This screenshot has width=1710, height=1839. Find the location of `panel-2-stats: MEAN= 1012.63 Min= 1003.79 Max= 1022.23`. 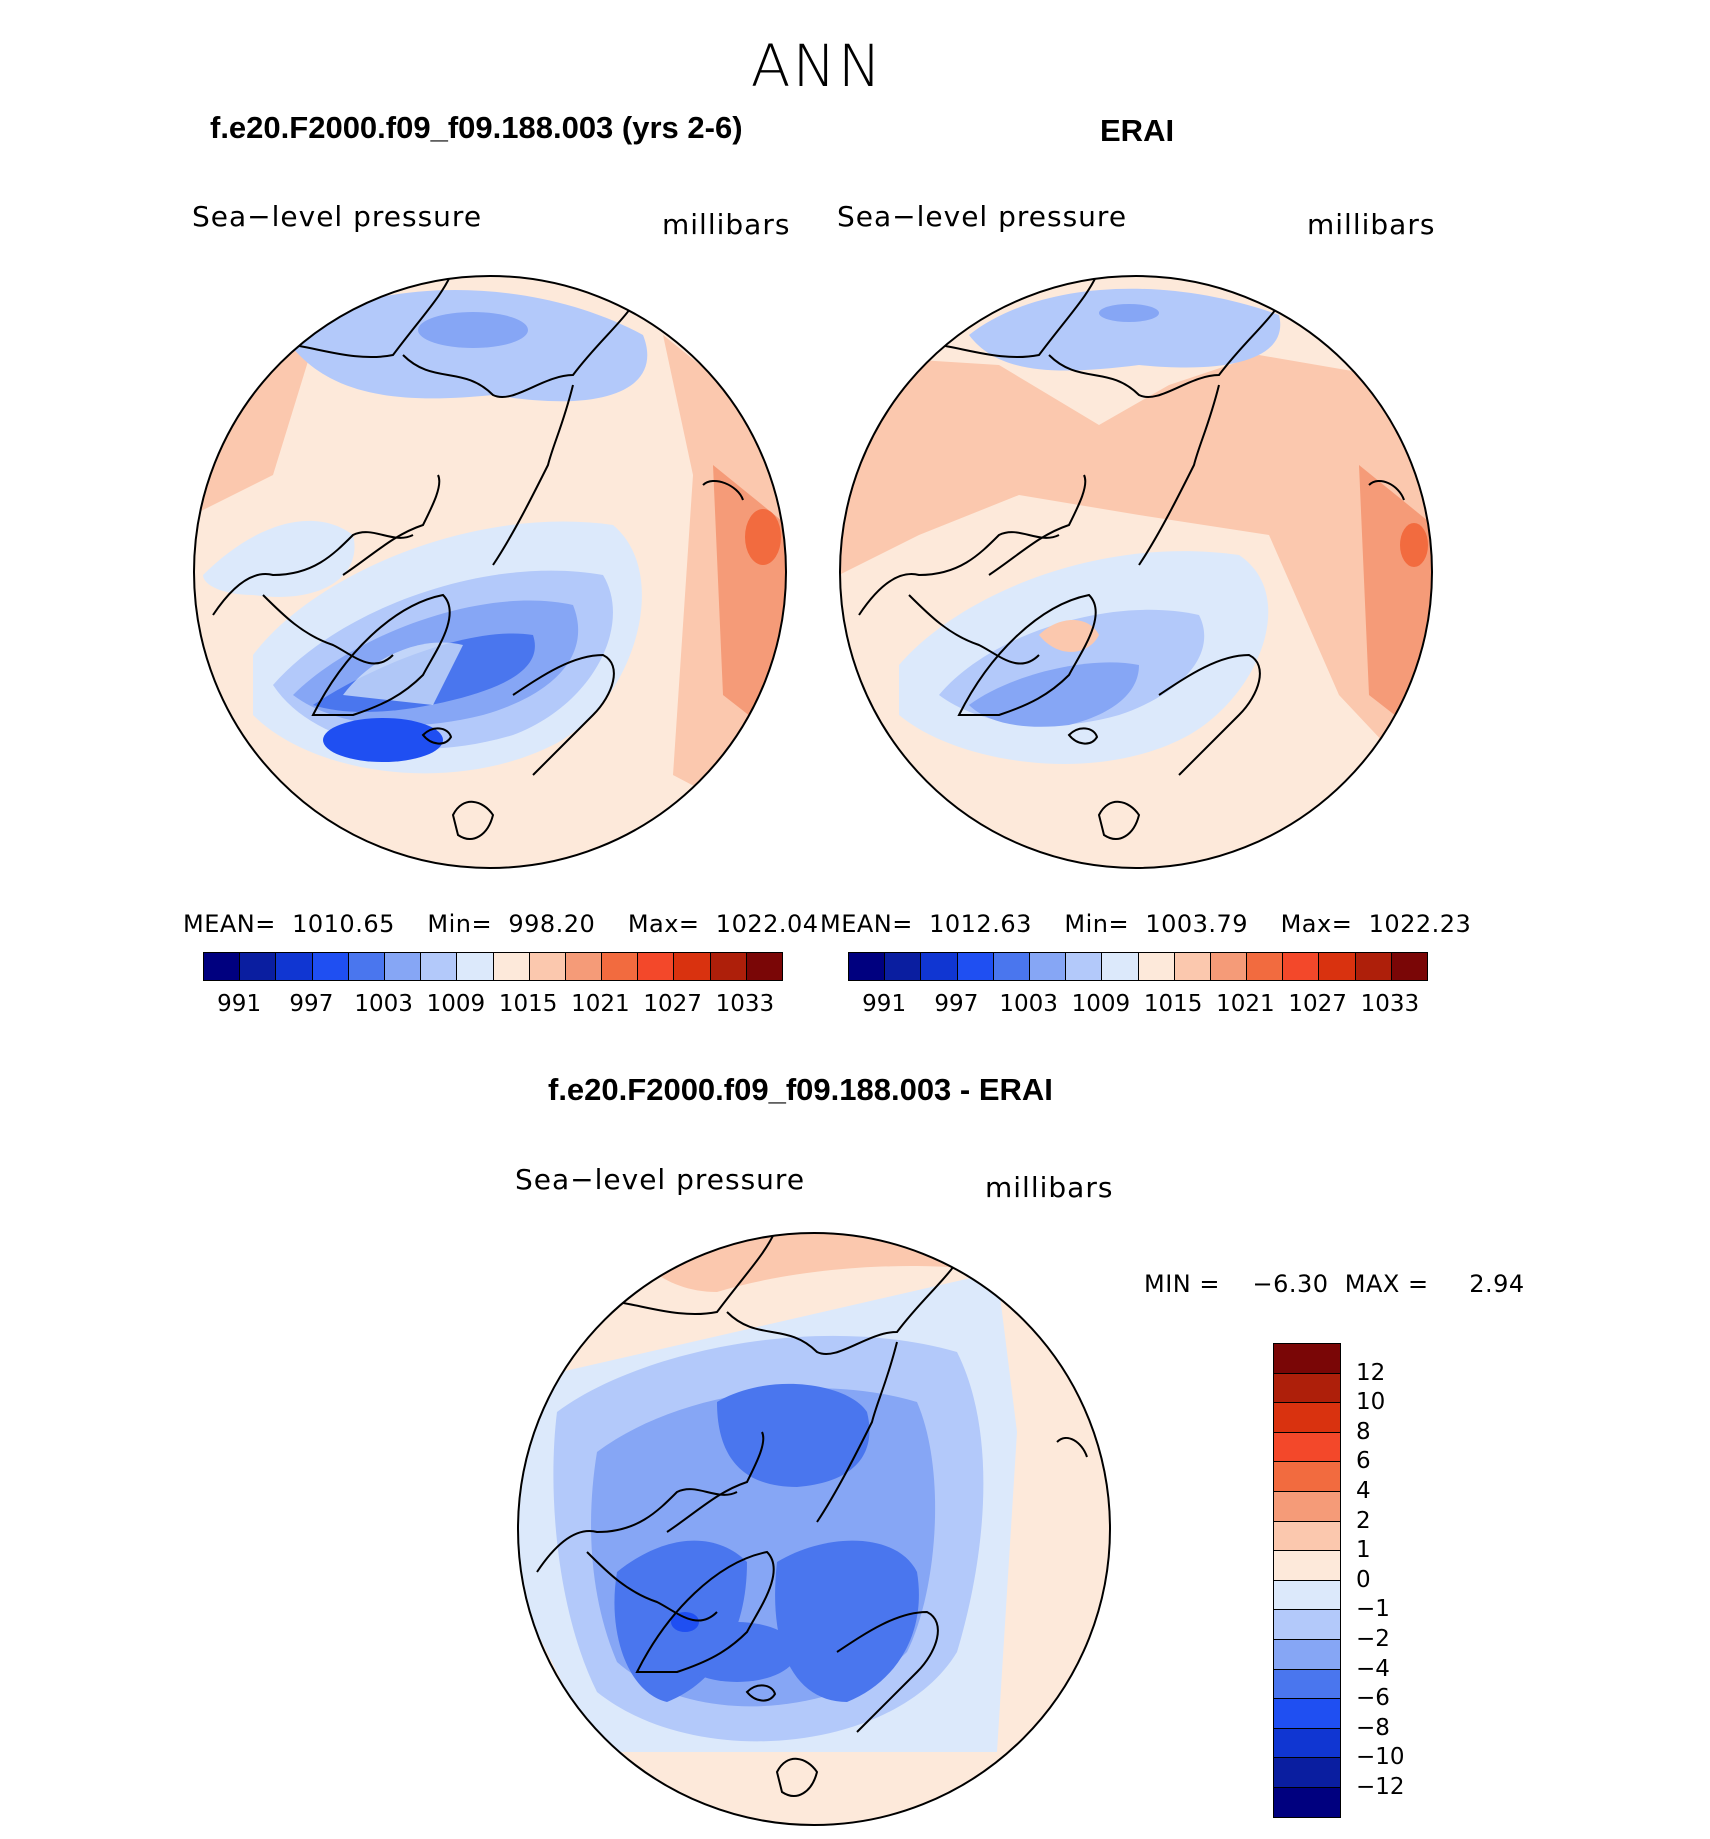

panel-2-stats: MEAN= 1012.63 Min= 1003.79 Max= 1022.23 is located at coordinates (1146, 924).